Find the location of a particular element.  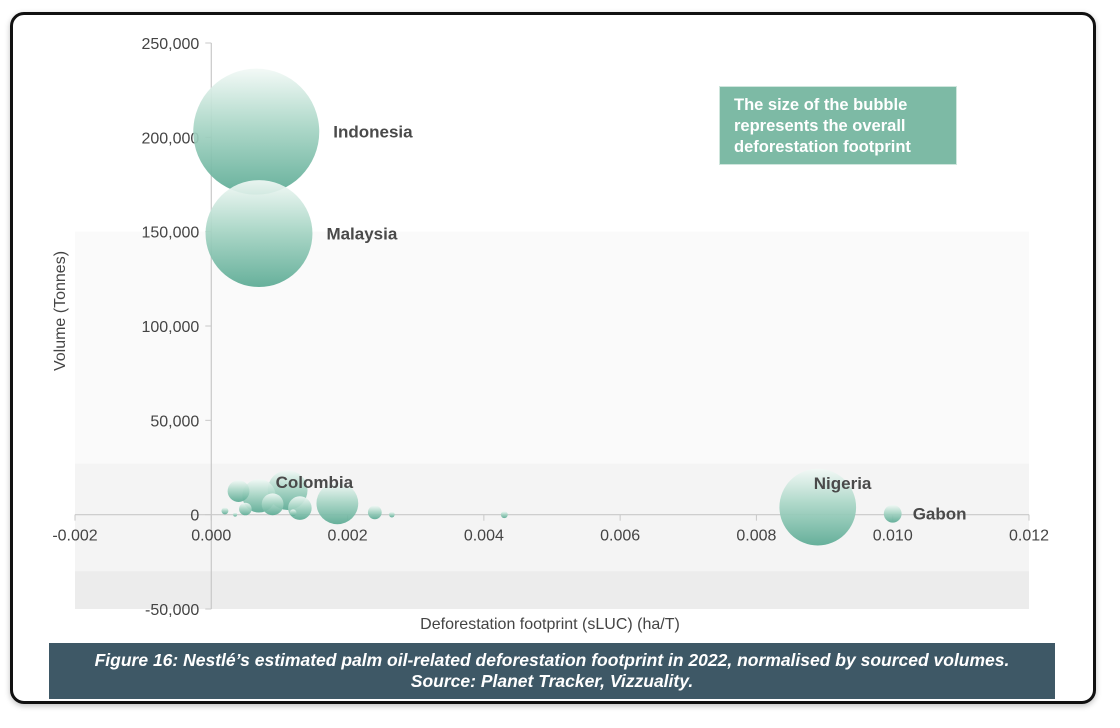

plot-band is located at coordinates (552, 590).